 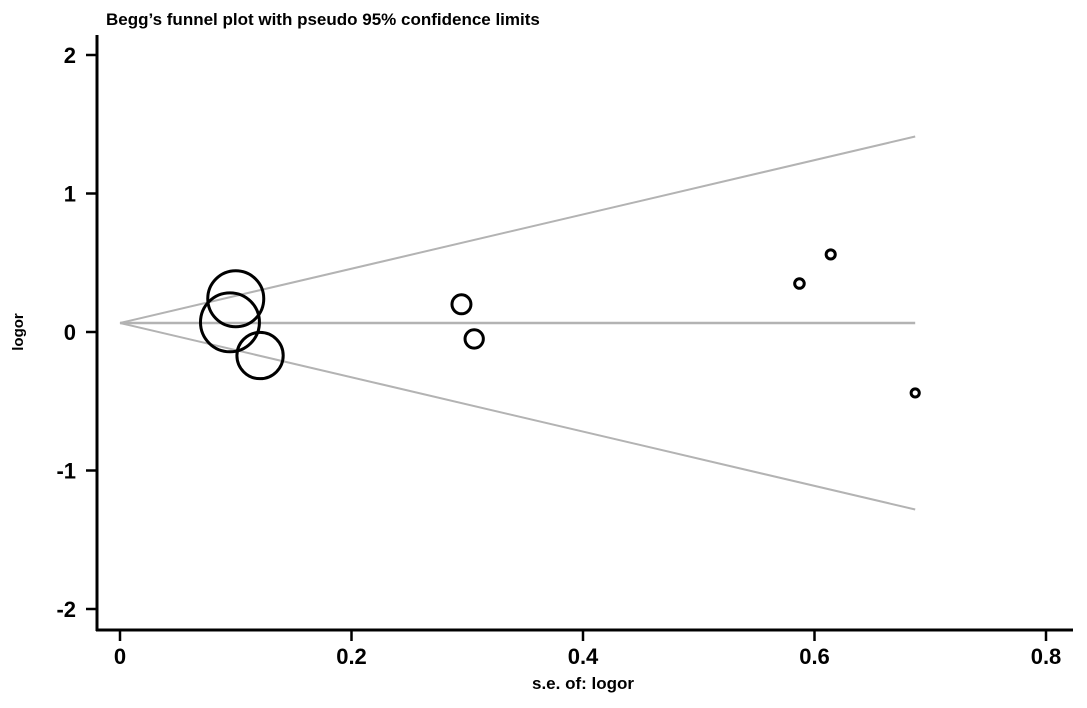 I want to click on y-tick-label: 0, so click(x=70, y=332).